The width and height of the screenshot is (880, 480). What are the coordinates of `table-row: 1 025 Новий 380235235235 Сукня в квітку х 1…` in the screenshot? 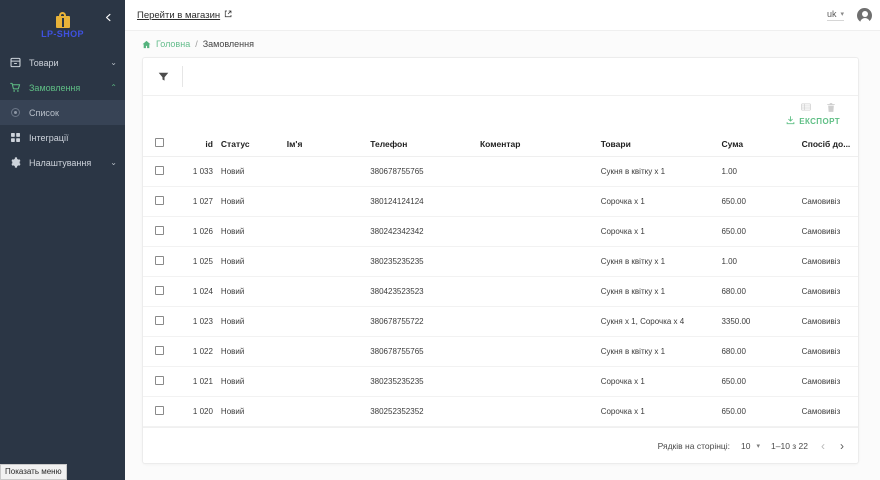 It's located at (500, 261).